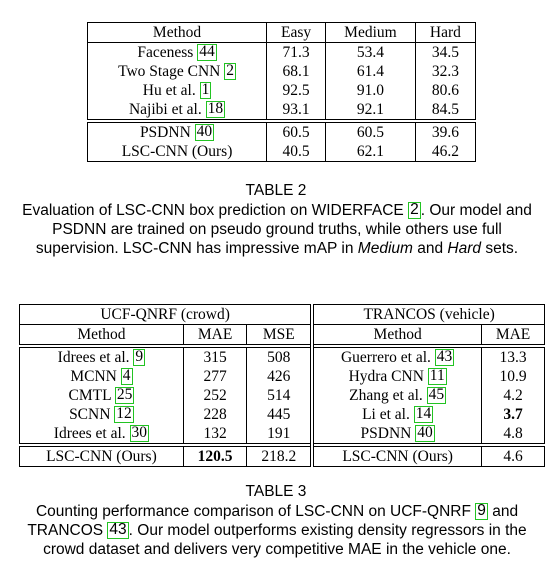 This screenshot has width=552, height=576. I want to click on method-cell: Faceness 44, so click(177, 52).